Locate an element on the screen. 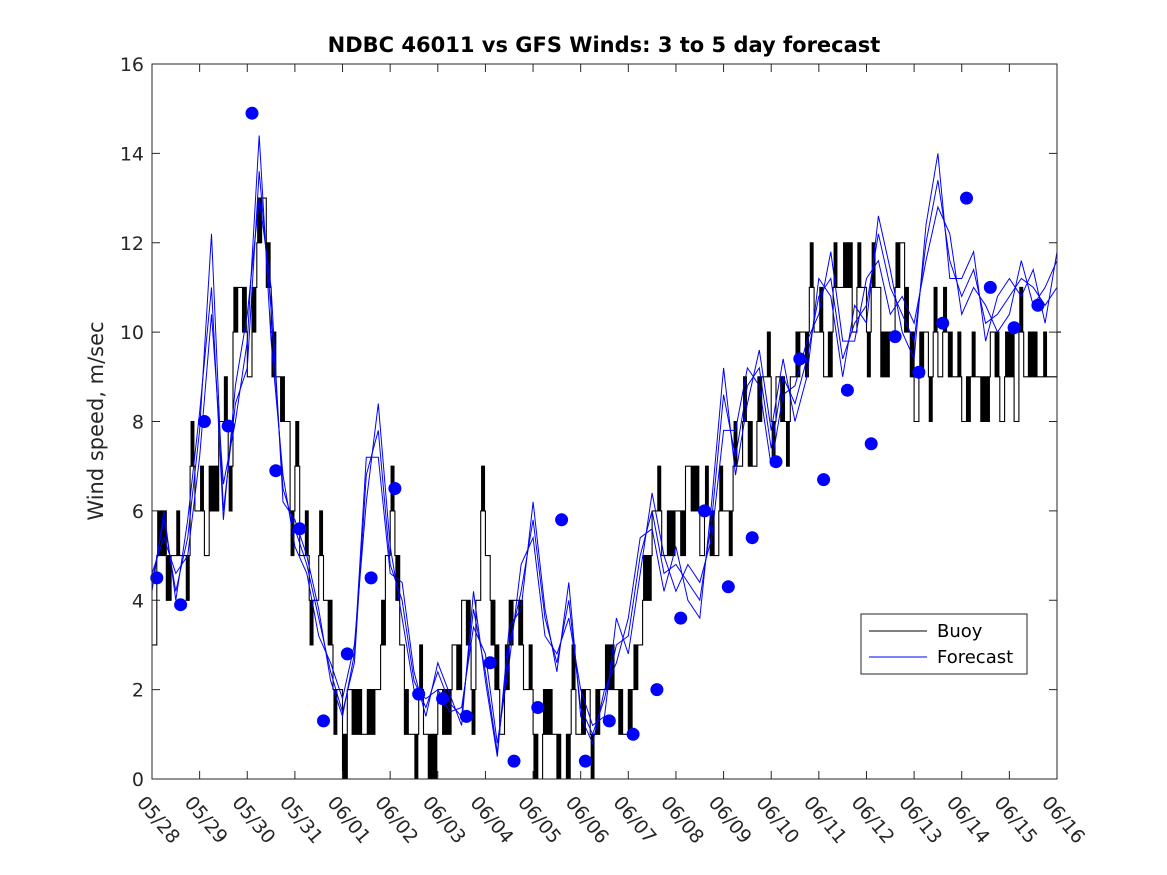 The width and height of the screenshot is (1167, 875). legend-box is located at coordinates (944, 644).